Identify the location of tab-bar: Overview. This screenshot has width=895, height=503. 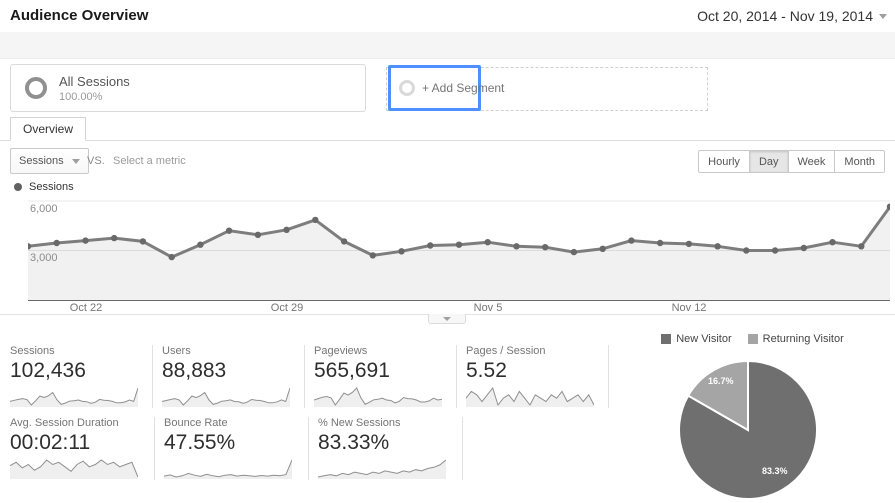
(447, 129).